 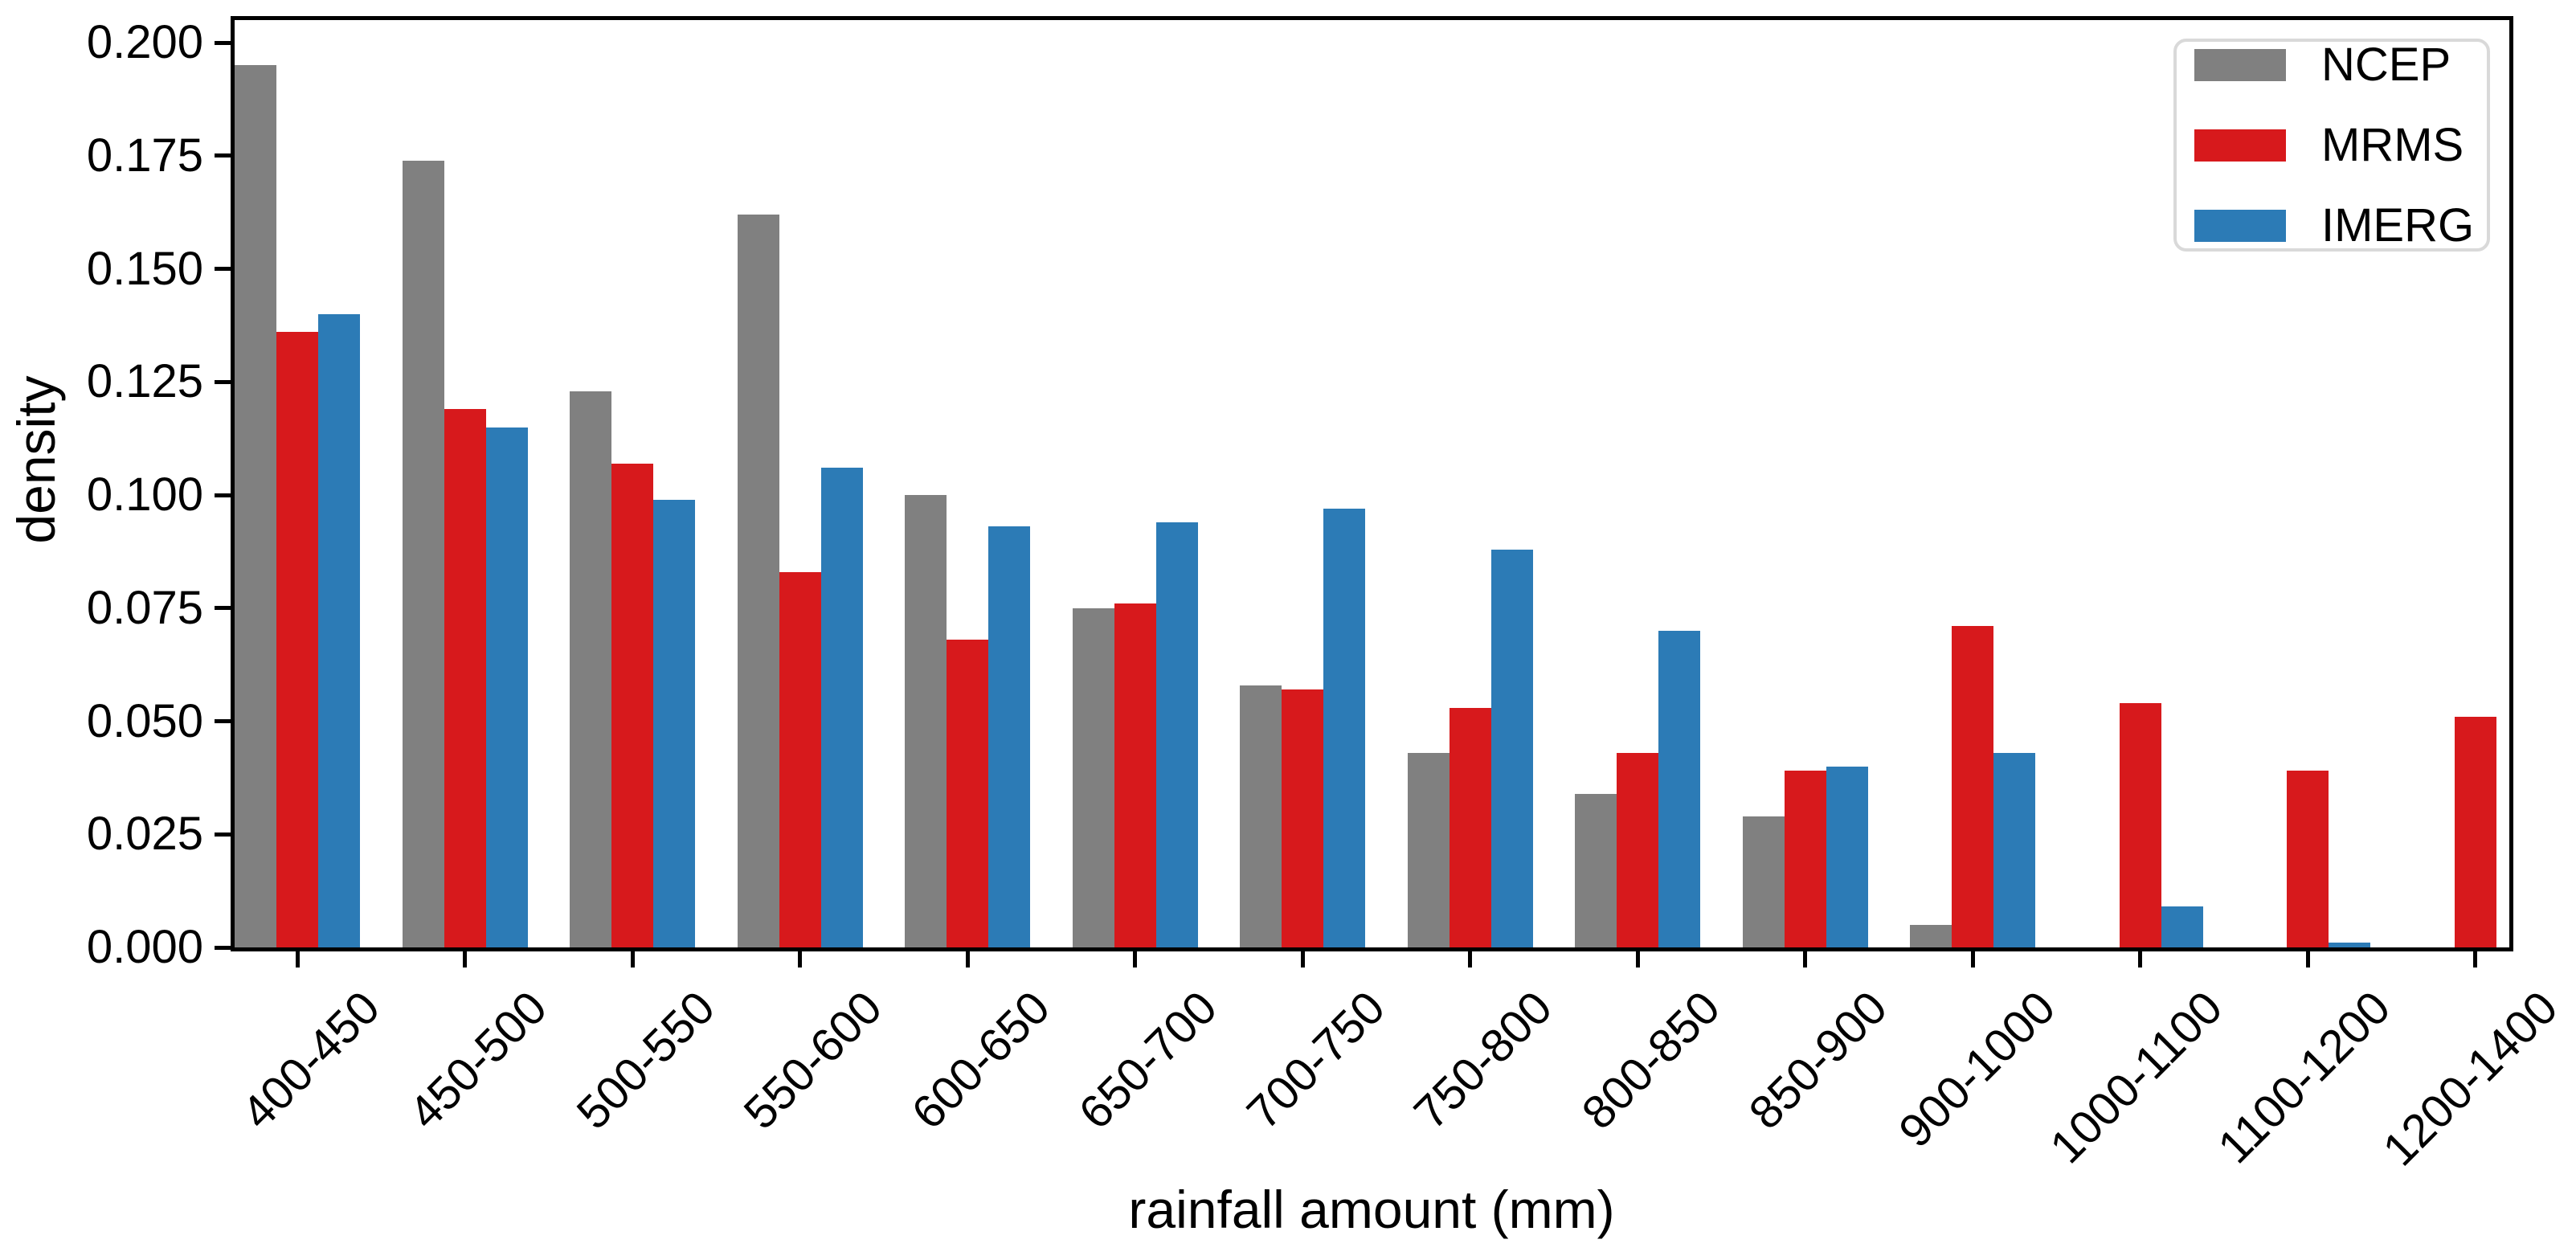 I want to click on y-tick-label-0.125: 0.125, so click(x=144, y=381).